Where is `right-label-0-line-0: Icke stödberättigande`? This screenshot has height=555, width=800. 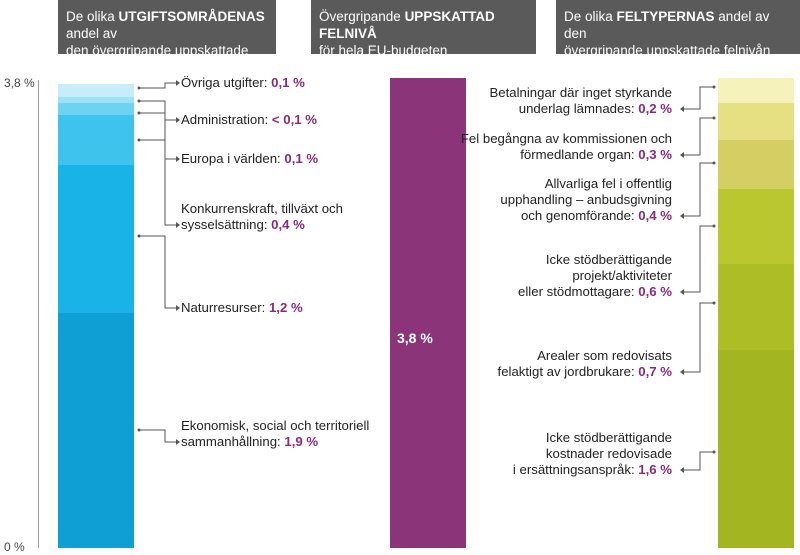
right-label-0-line-0: Icke stödberättigande is located at coordinates (608, 437).